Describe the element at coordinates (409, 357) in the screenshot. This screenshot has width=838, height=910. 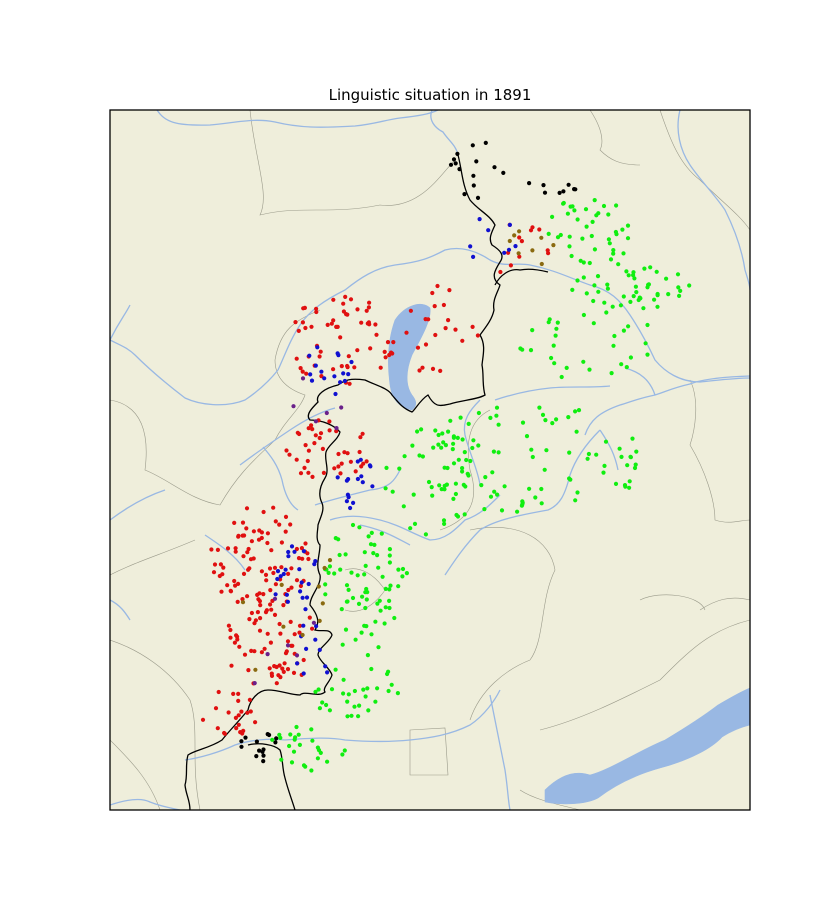
I see `lake-north` at that location.